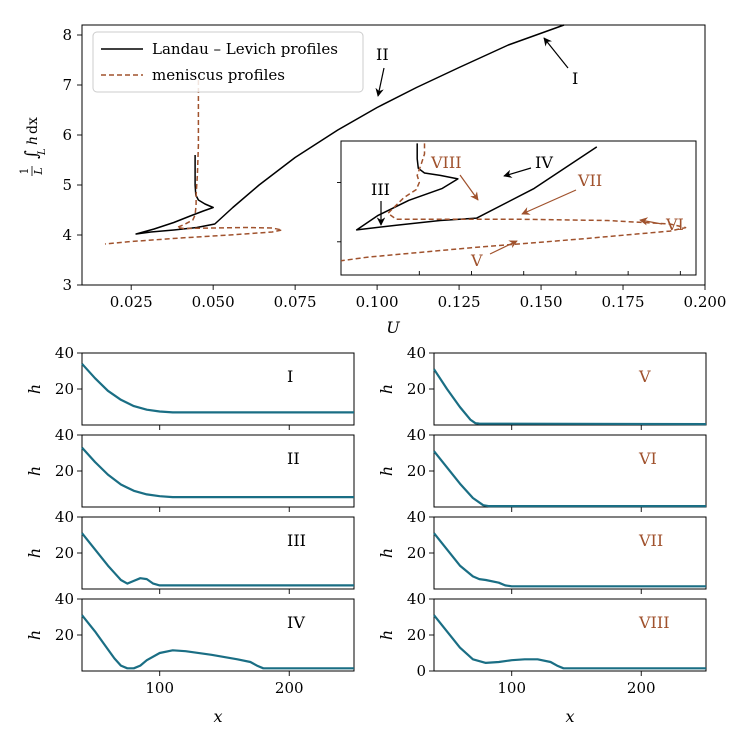 The height and width of the screenshot is (747, 747). I want to click on main-xtick-label: 0.050, so click(213, 302).